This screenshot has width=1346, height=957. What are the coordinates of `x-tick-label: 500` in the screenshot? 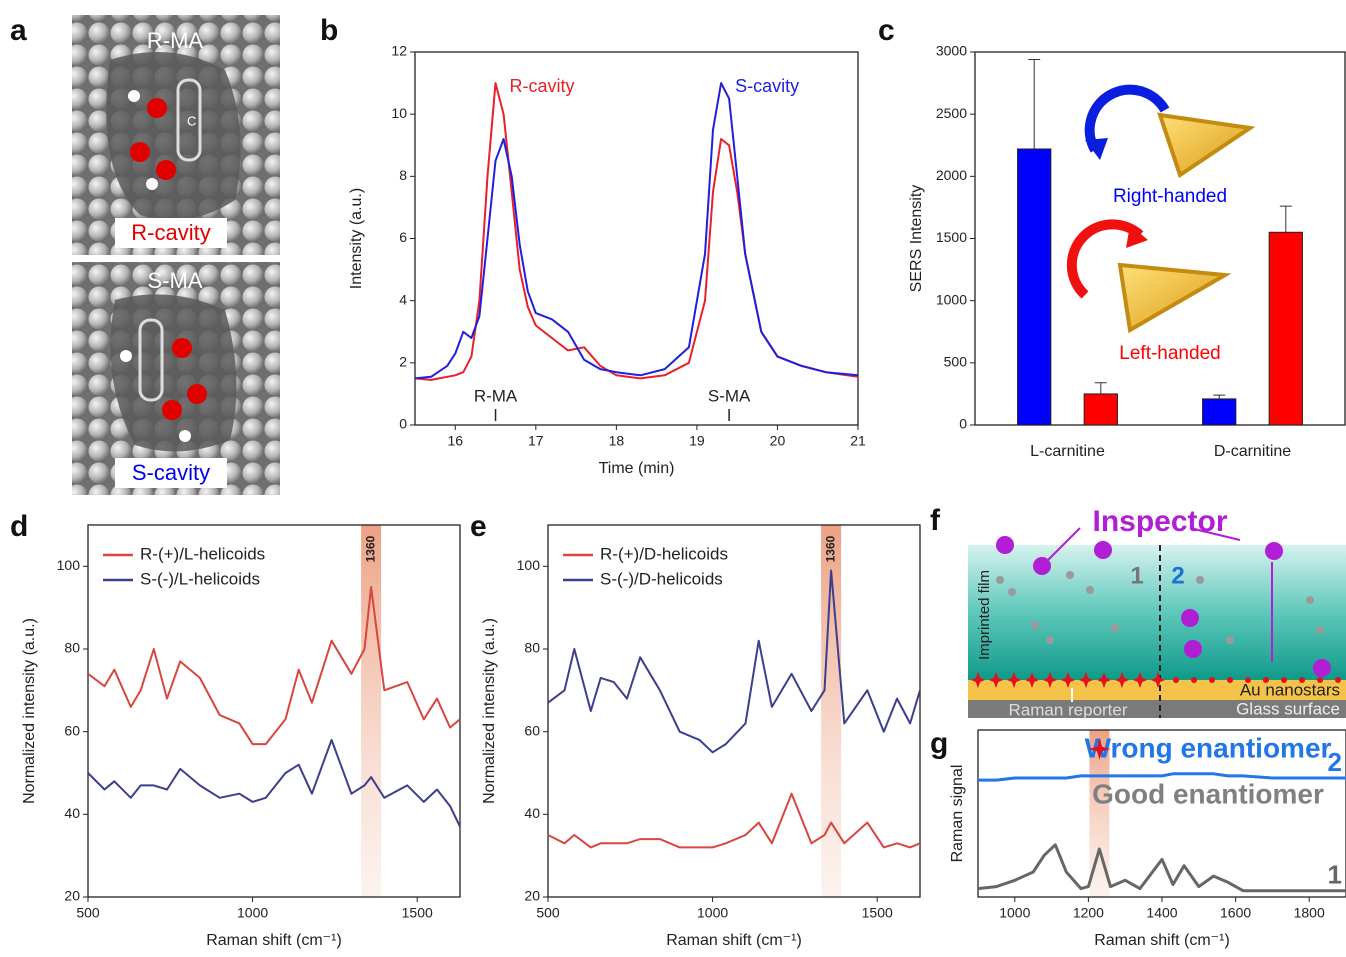 It's located at (88, 913).